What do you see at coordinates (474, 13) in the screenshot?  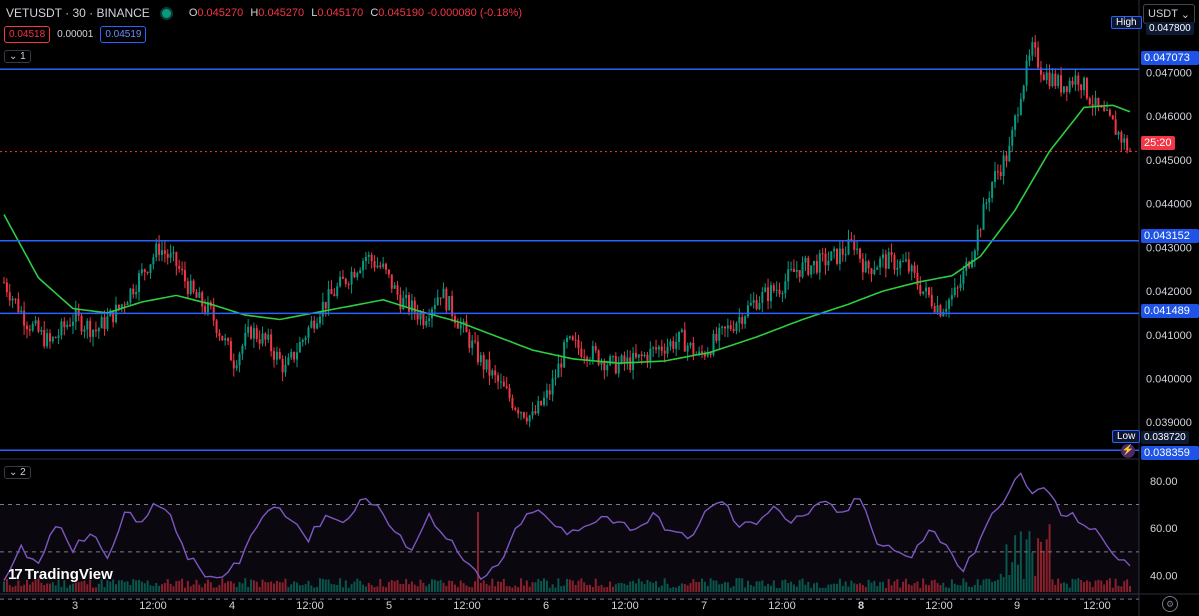 I see `change-value: -0.000080 (-0.18%)` at bounding box center [474, 13].